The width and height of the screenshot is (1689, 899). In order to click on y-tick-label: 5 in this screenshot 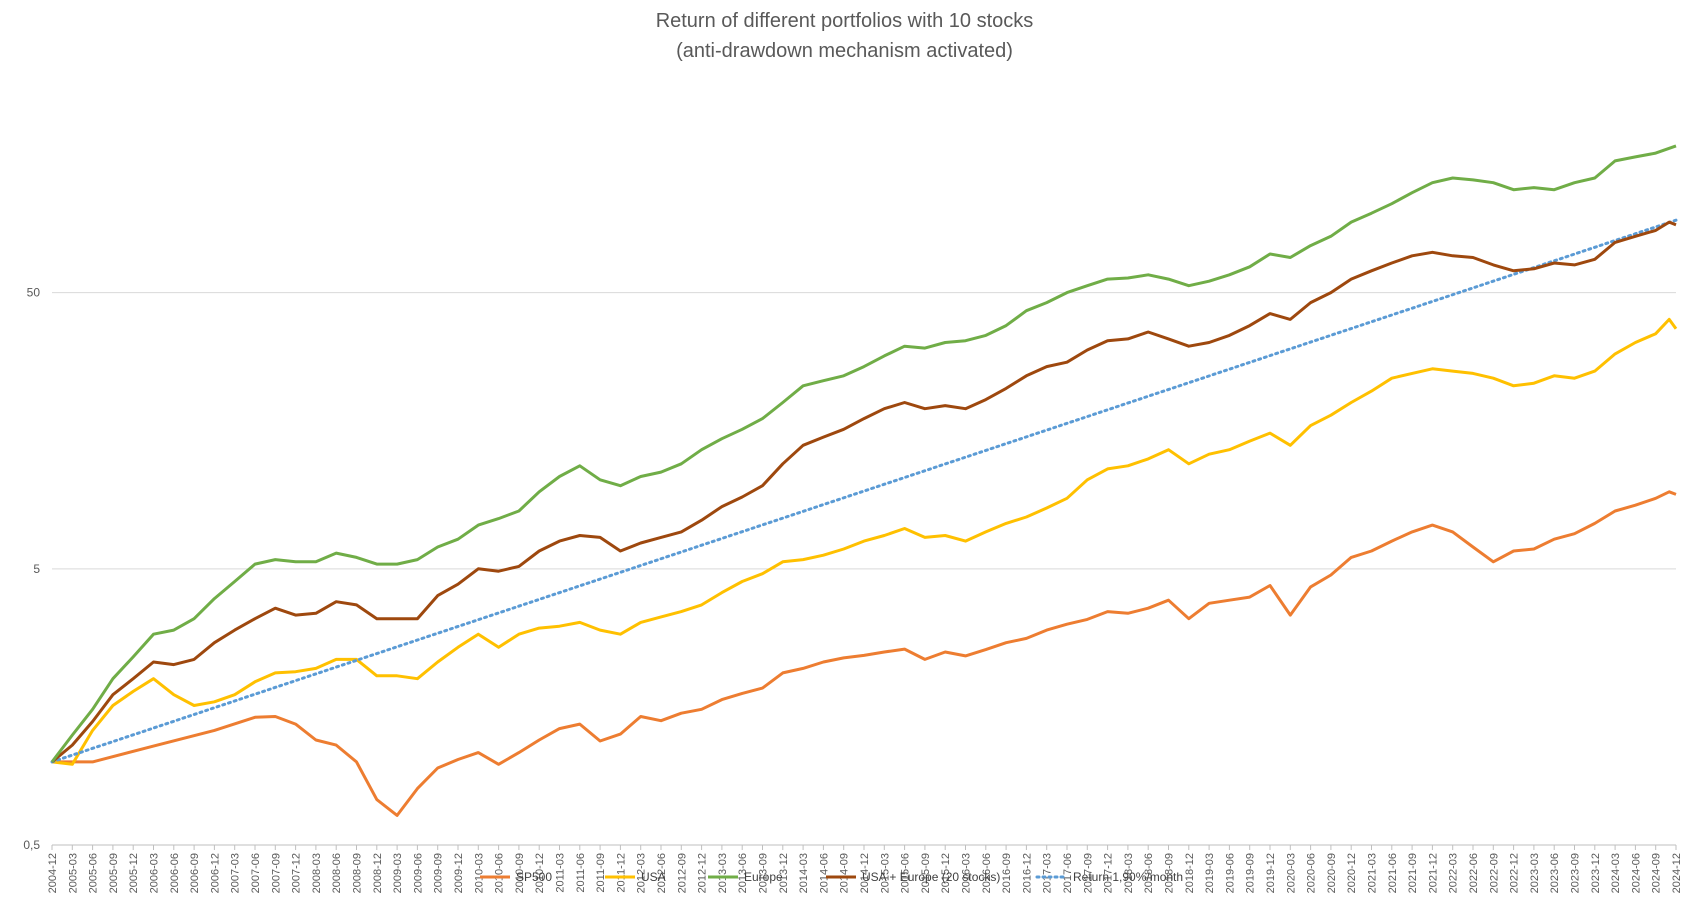, I will do `click(36, 569)`.